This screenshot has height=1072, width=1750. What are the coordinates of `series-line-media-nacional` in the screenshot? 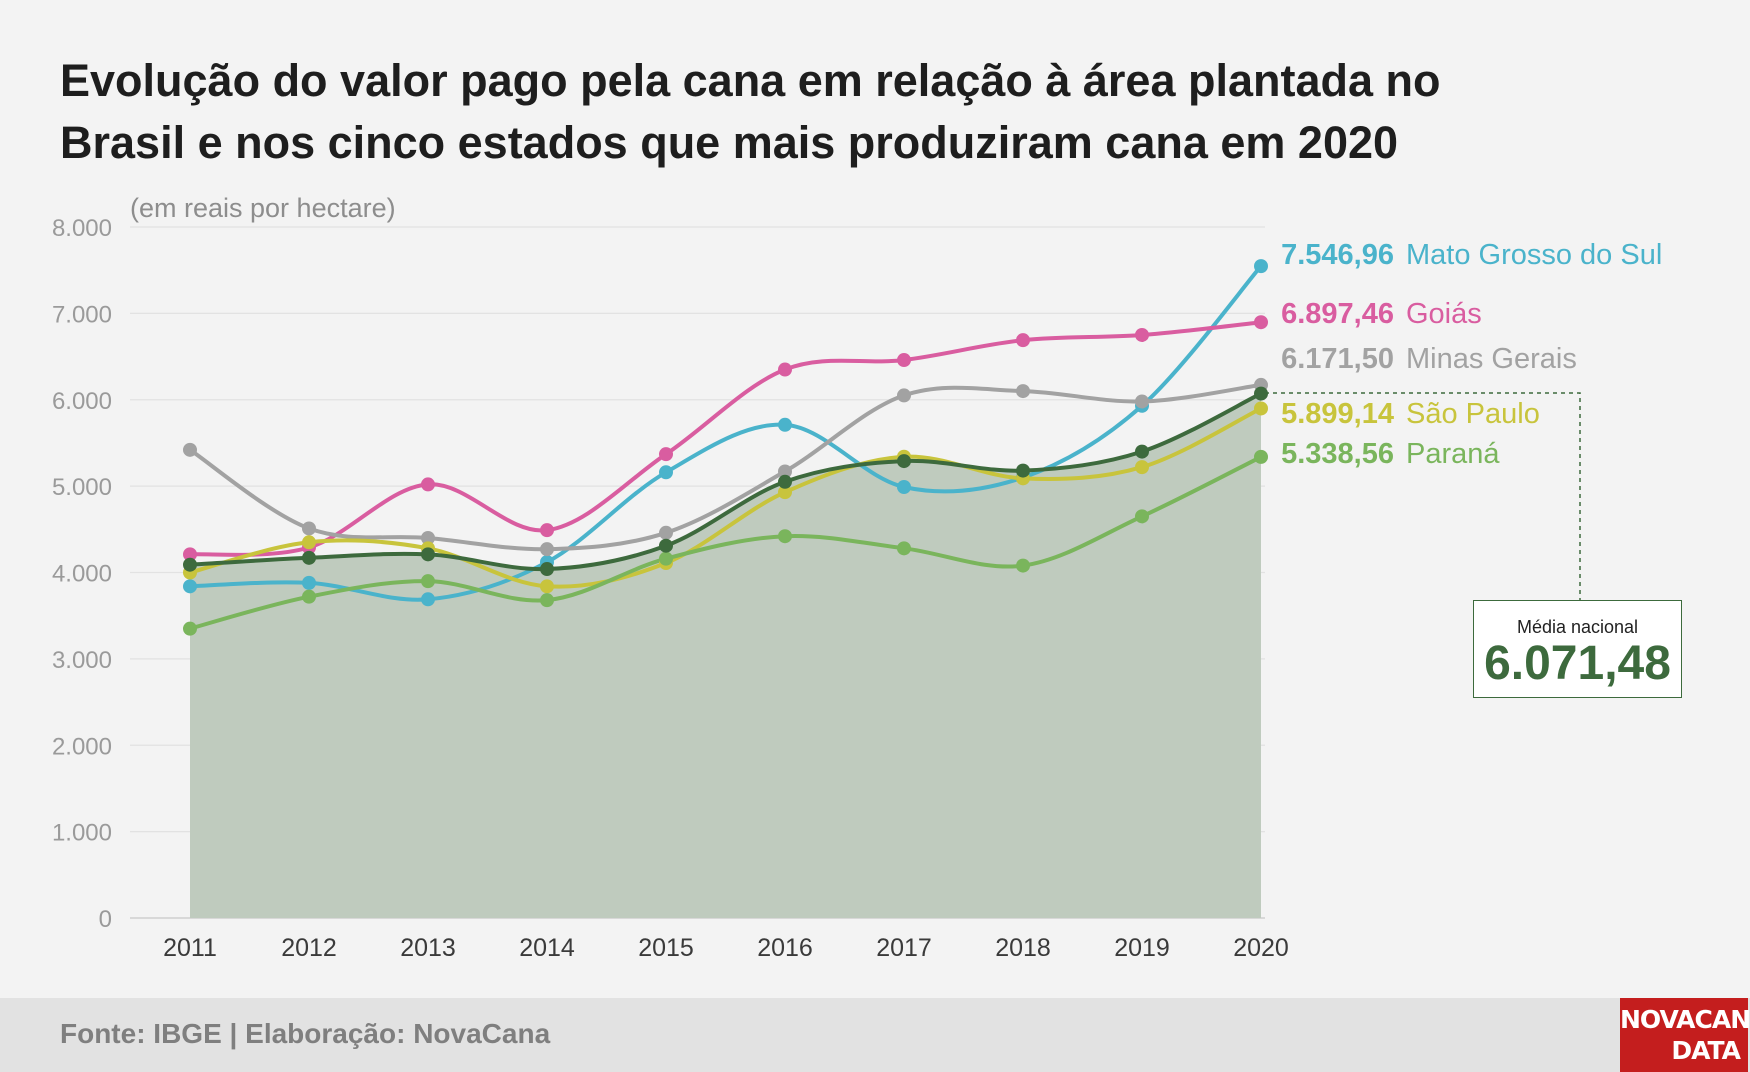 It's located at (725, 481).